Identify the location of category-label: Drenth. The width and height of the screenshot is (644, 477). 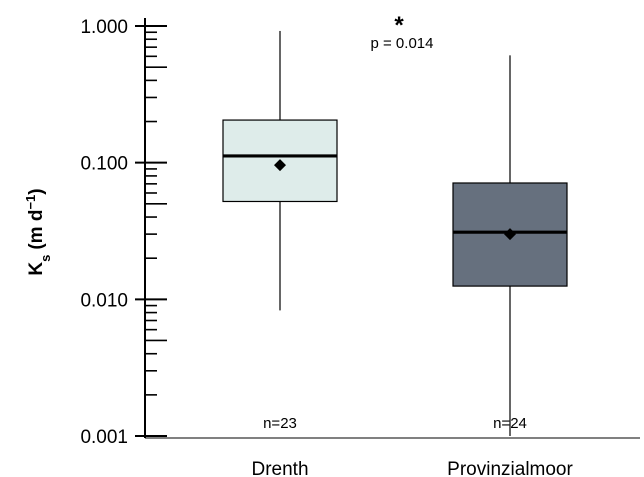
(279, 468).